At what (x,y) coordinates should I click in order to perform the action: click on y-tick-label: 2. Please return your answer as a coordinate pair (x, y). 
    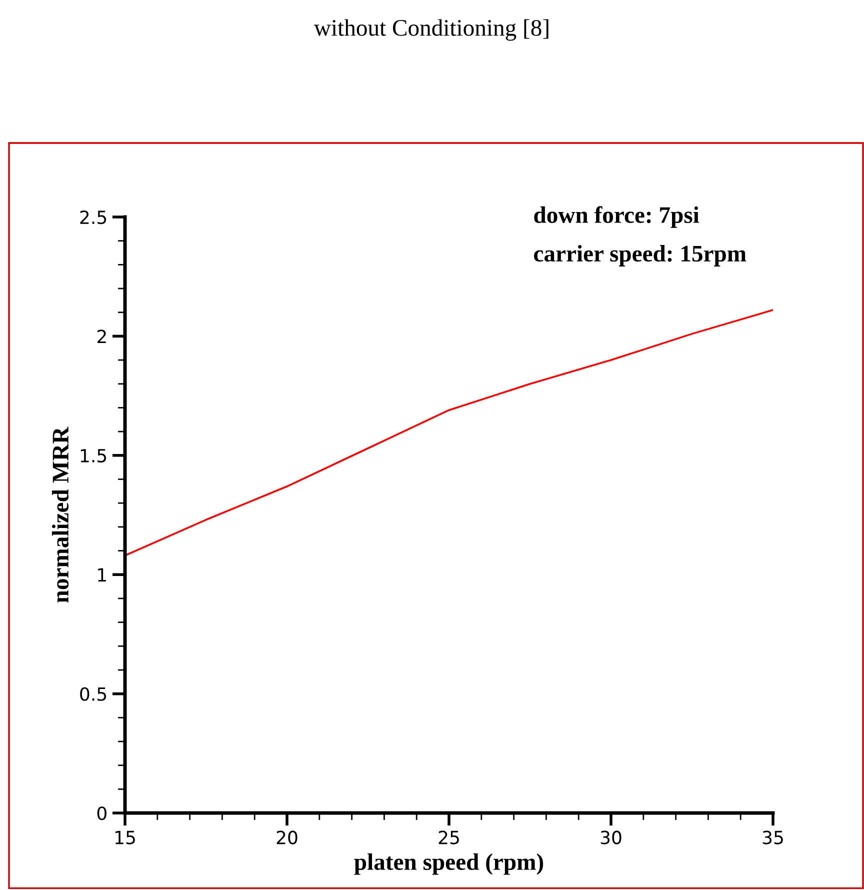
    Looking at the image, I should click on (101, 337).